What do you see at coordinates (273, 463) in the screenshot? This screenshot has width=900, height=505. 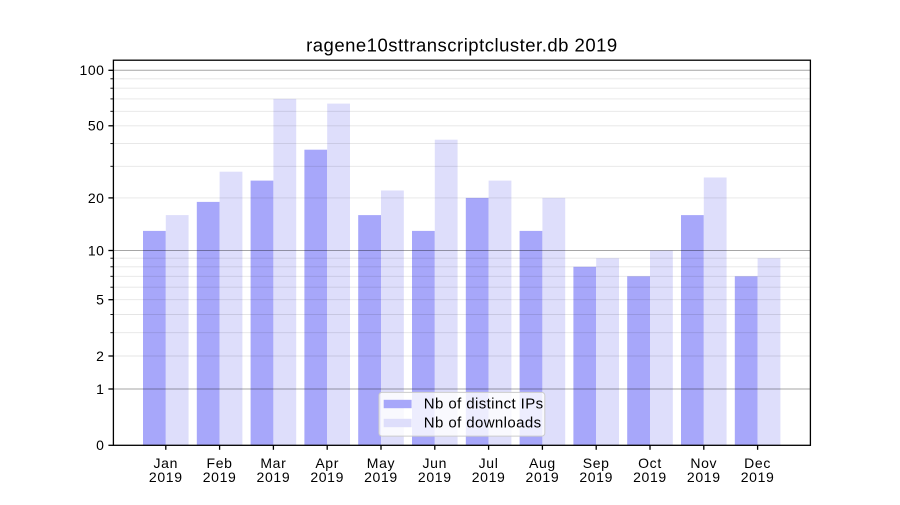 I see `svg-text: Mar` at bounding box center [273, 463].